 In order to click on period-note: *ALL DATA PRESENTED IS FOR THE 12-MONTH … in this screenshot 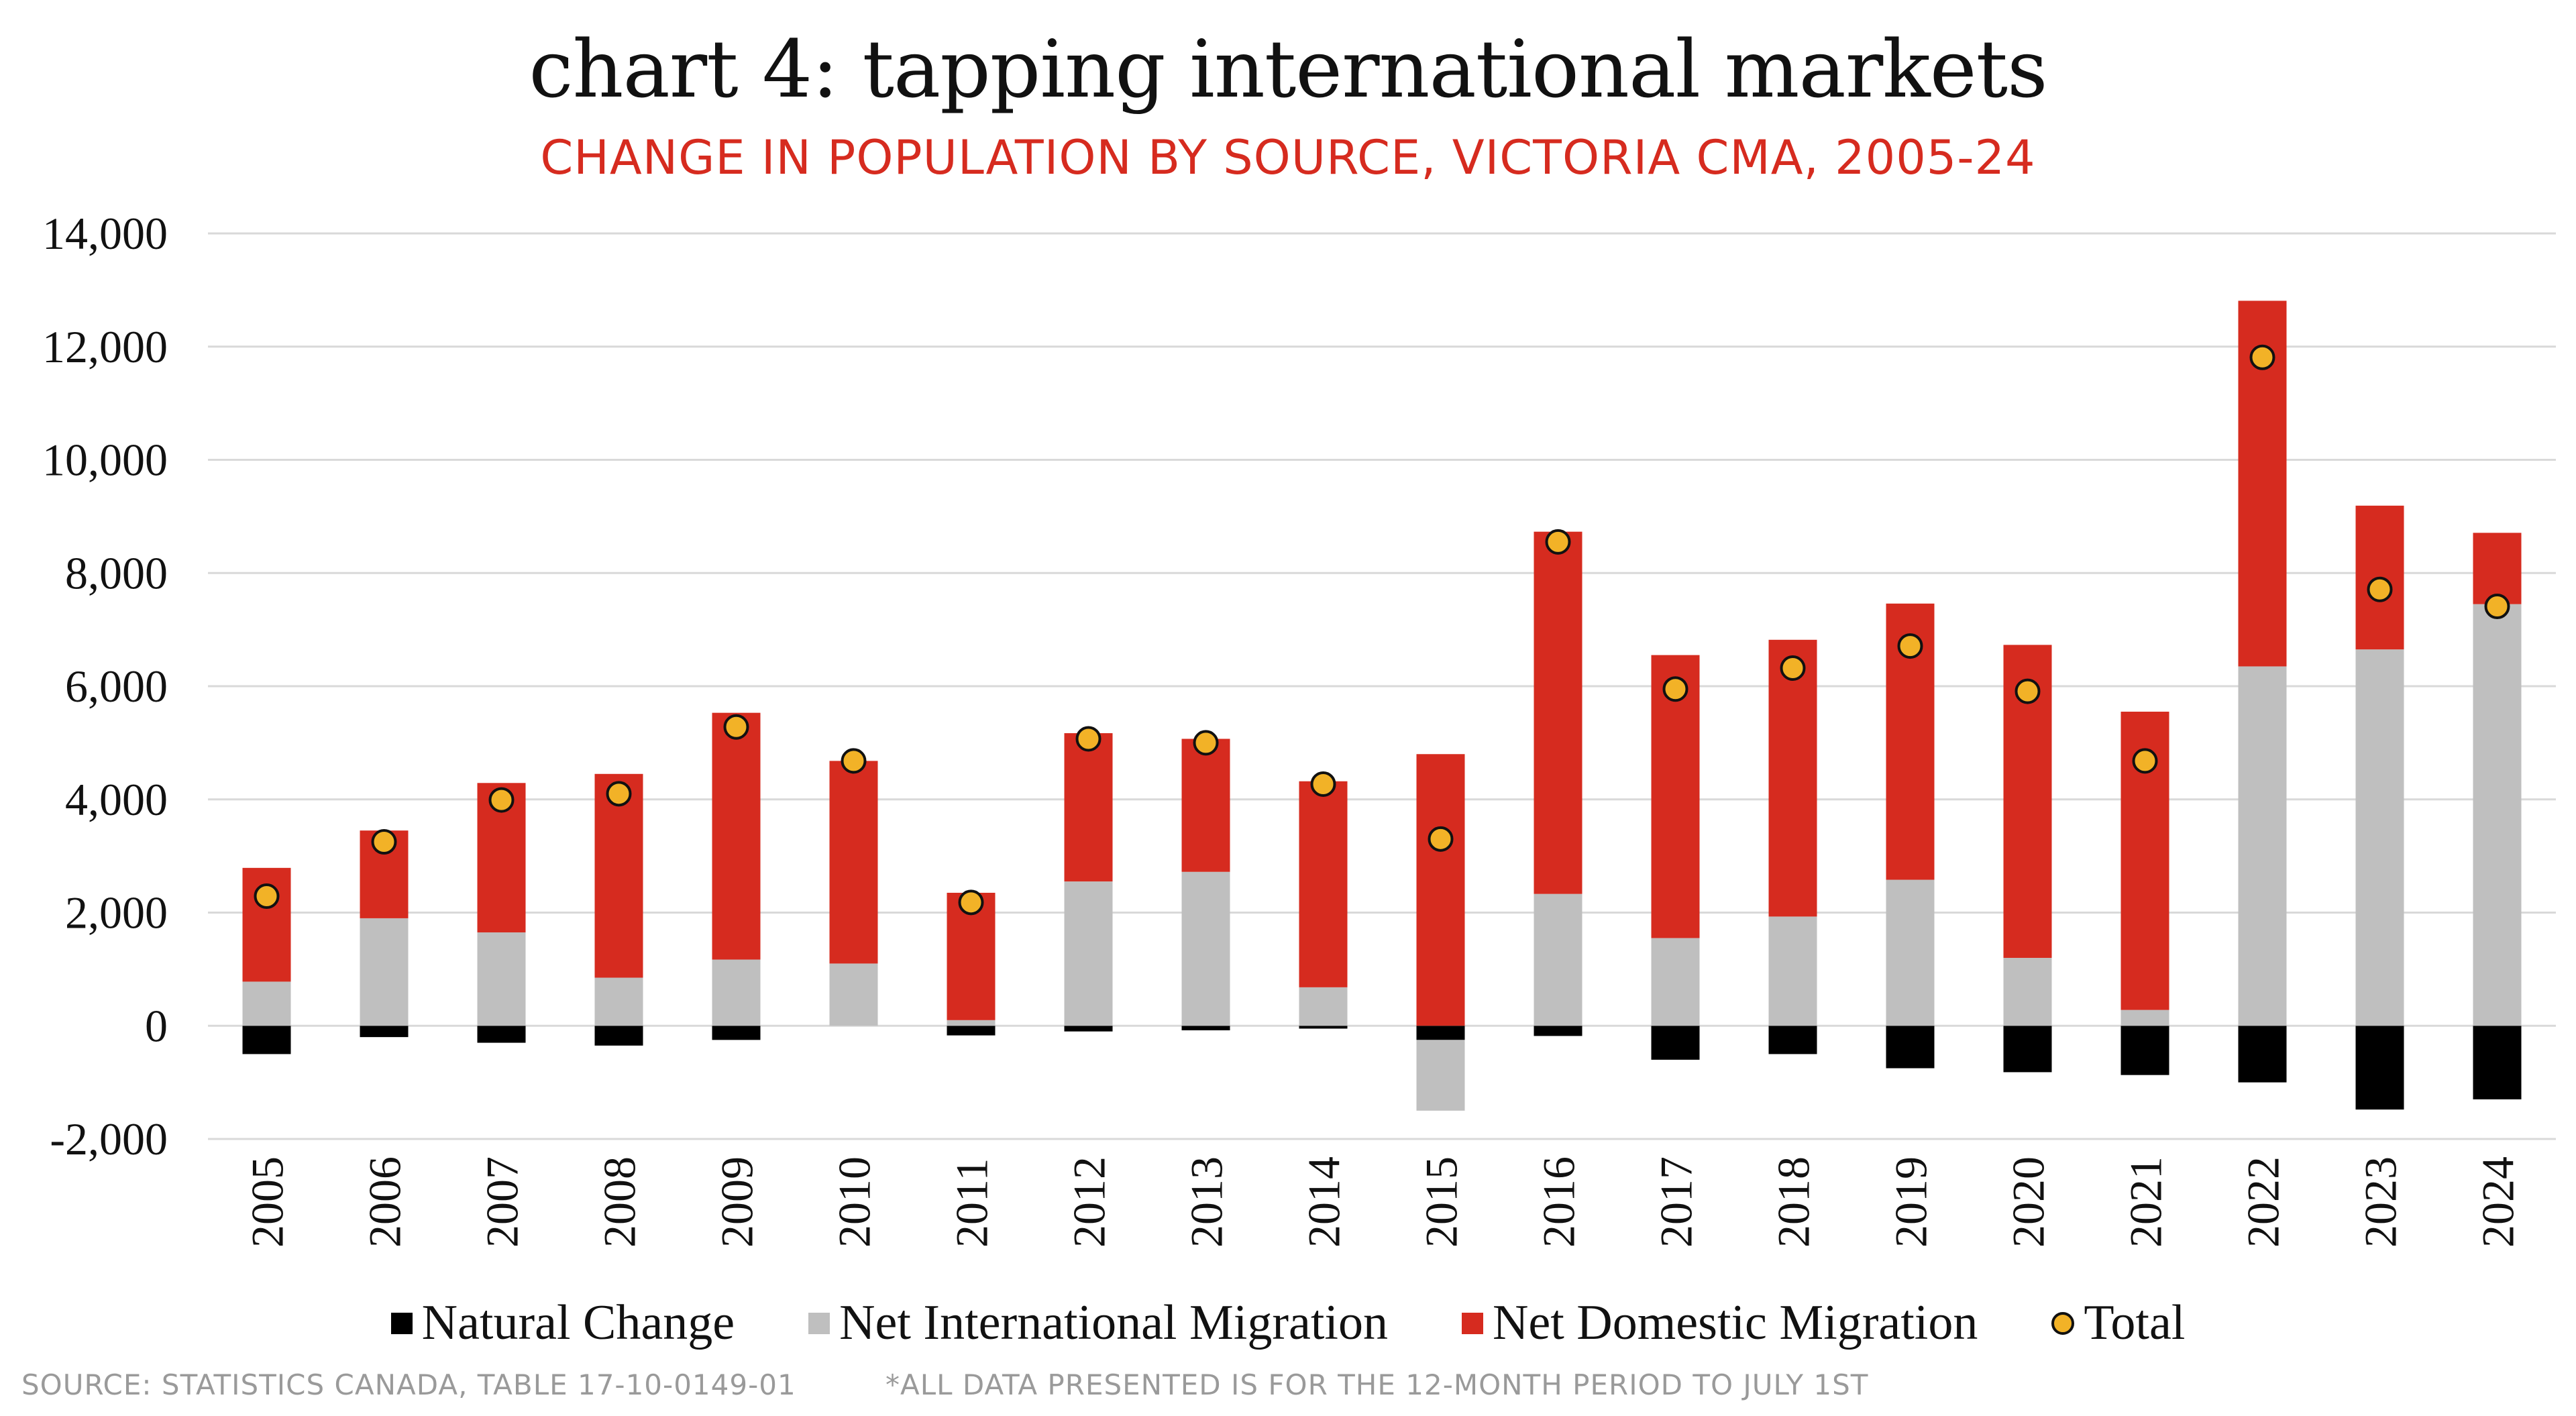, I will do `click(1377, 1384)`.